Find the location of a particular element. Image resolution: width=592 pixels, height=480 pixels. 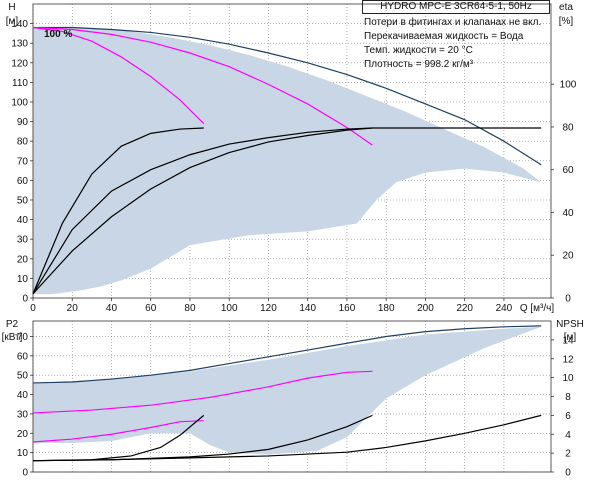

top-annotation-100-percent: 100 % is located at coordinates (58, 34).